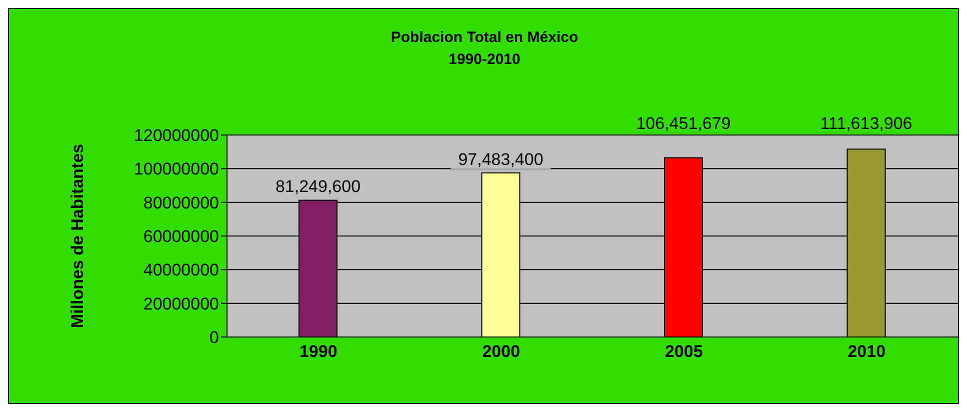  Describe the element at coordinates (501, 159) in the screenshot. I see `data-label: 97,483,400` at that location.